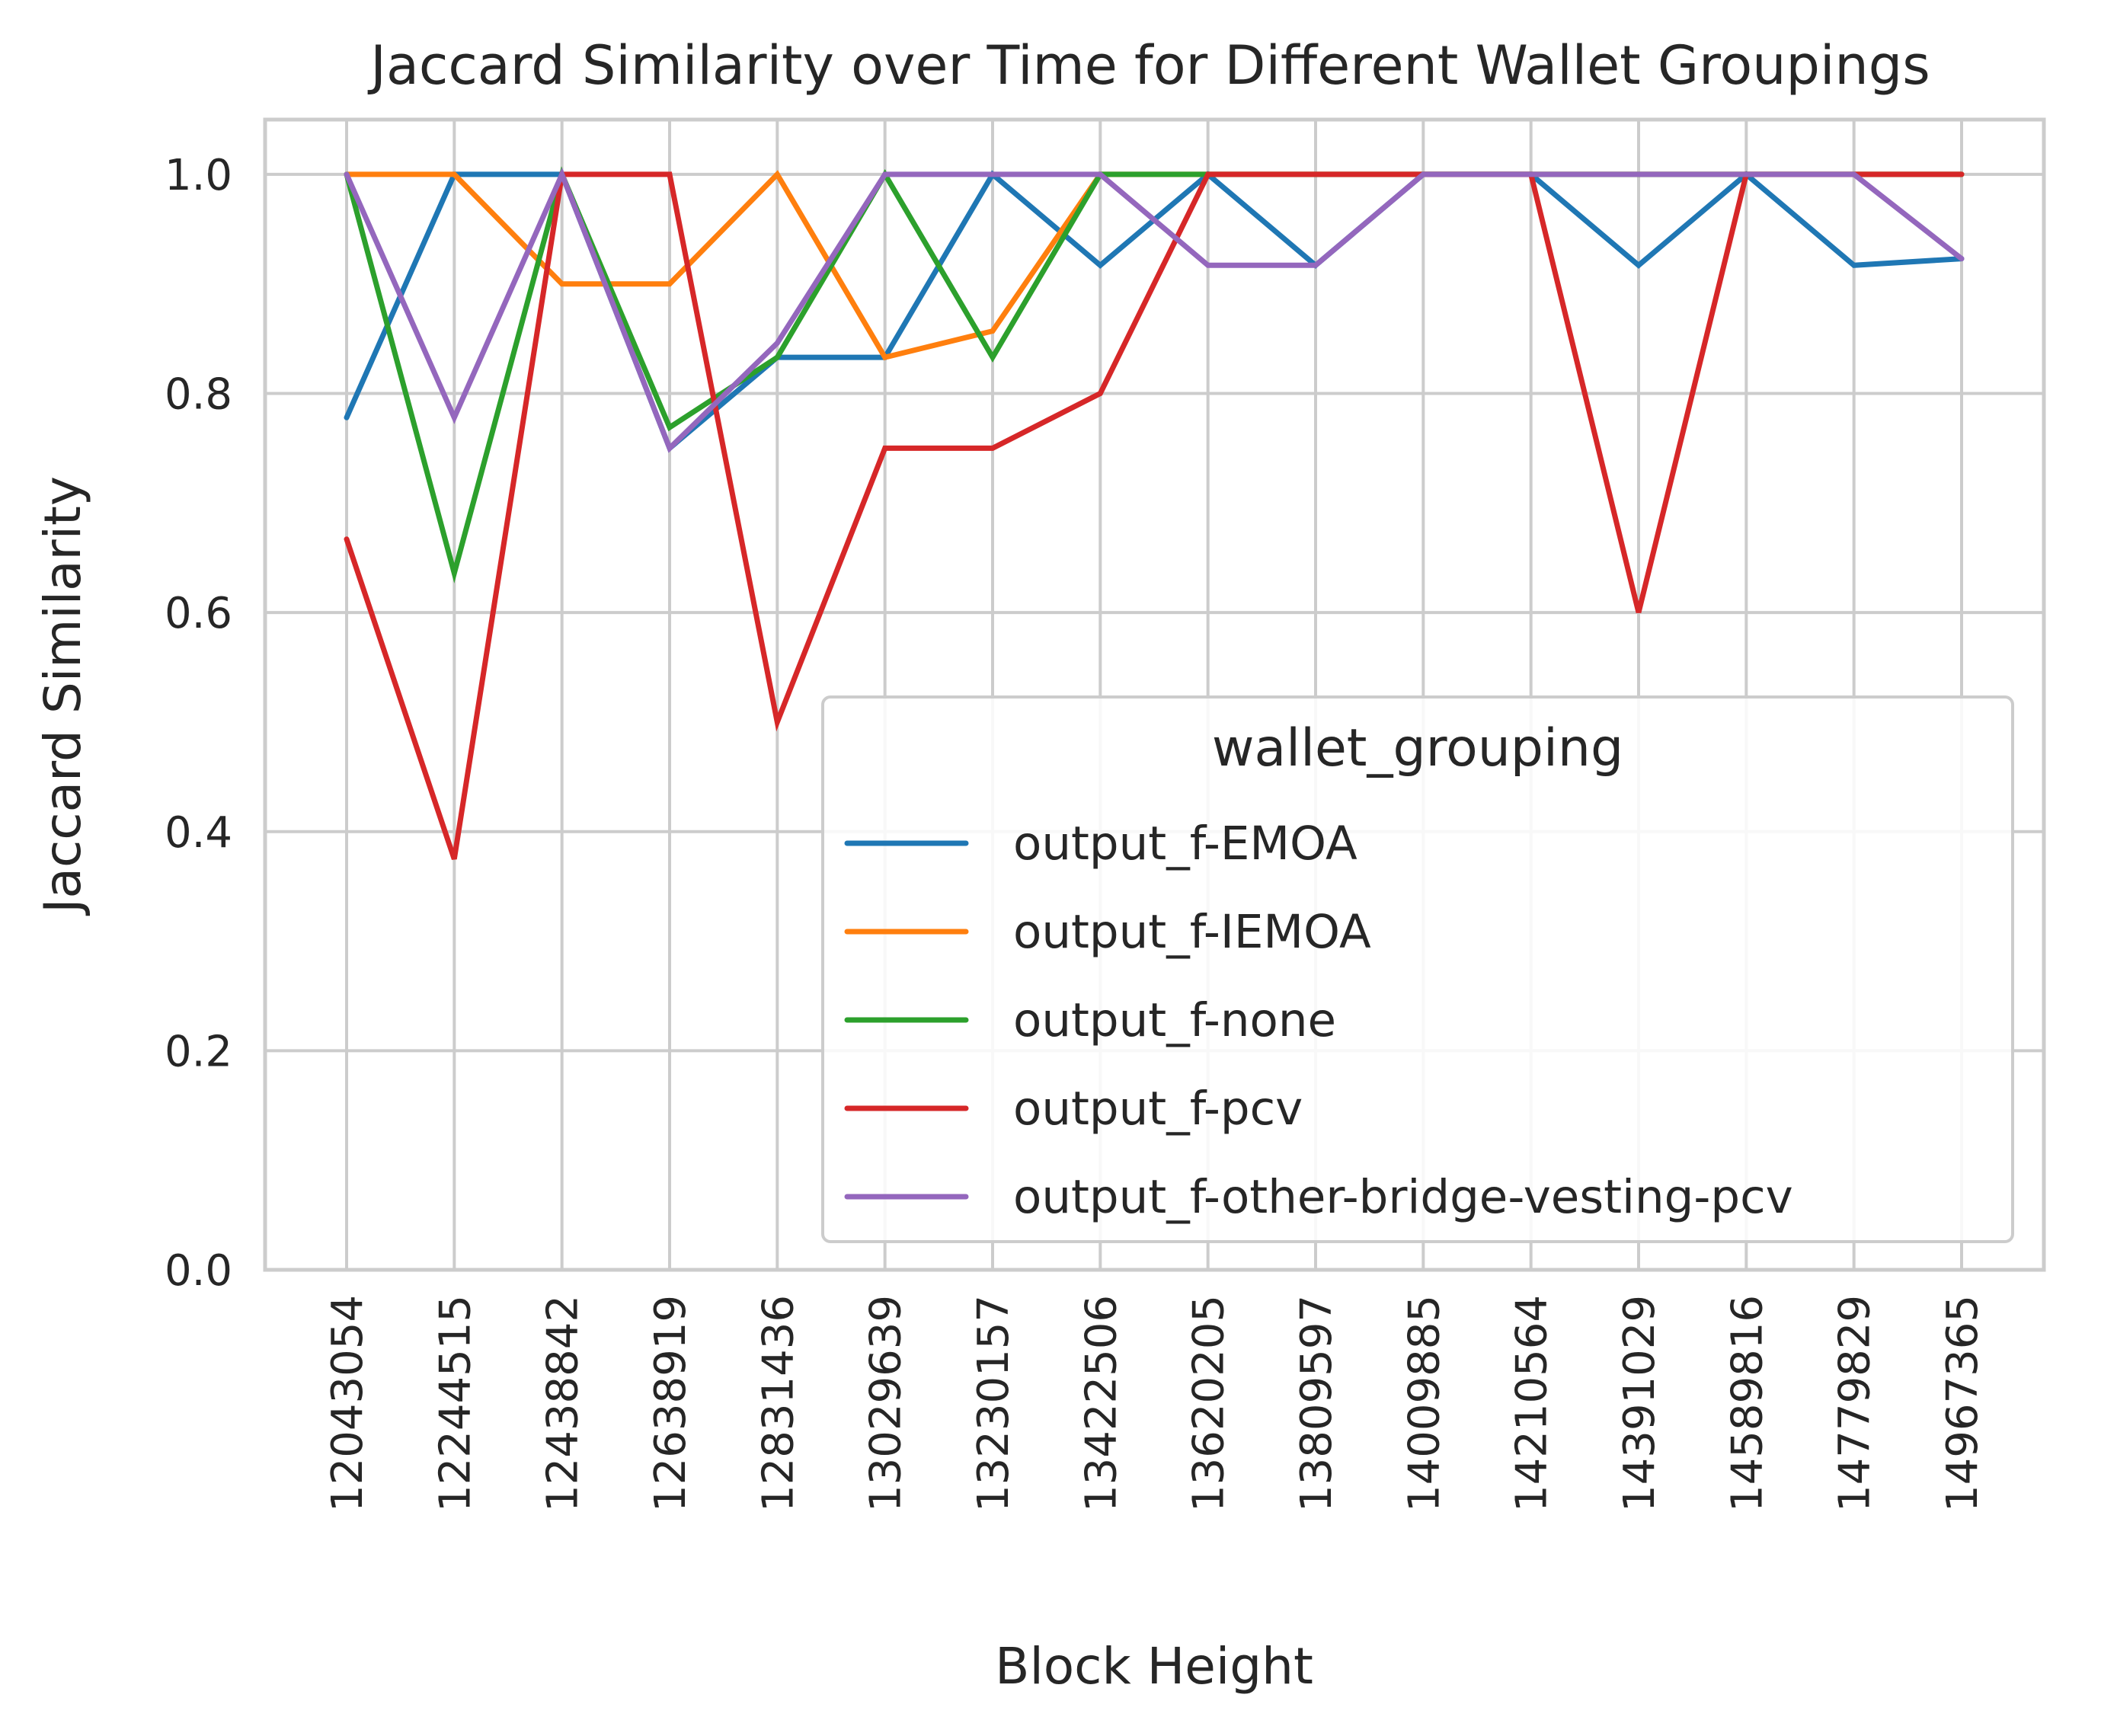 This screenshot has height=1736, width=2117. I want to click on y-tick-label: 0.8, so click(198, 395).